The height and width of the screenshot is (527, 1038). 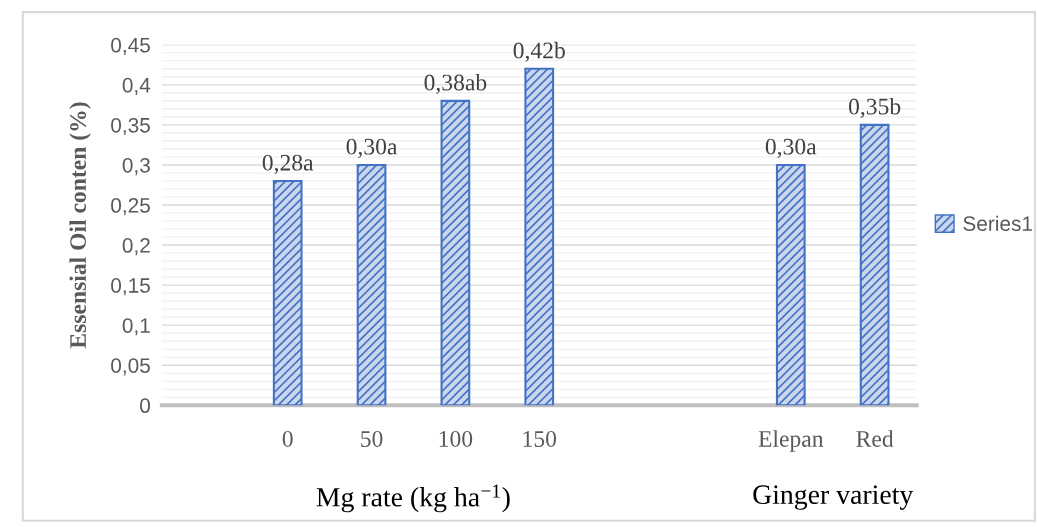 I want to click on text: Mg rate (kg ha$^{−1}$), so click(x=413, y=498).